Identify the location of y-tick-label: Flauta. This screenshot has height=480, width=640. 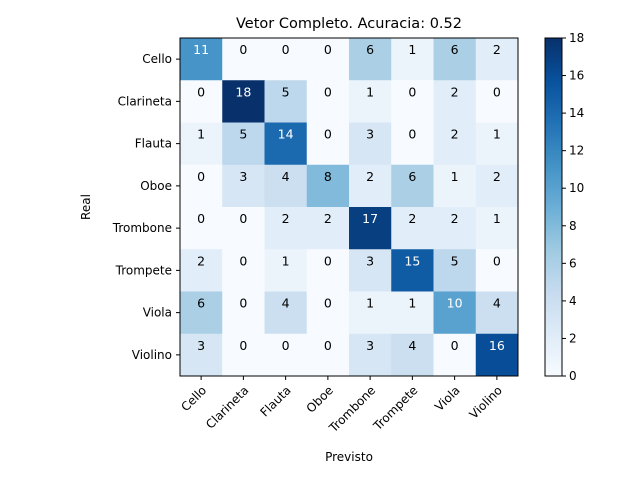
(153, 144).